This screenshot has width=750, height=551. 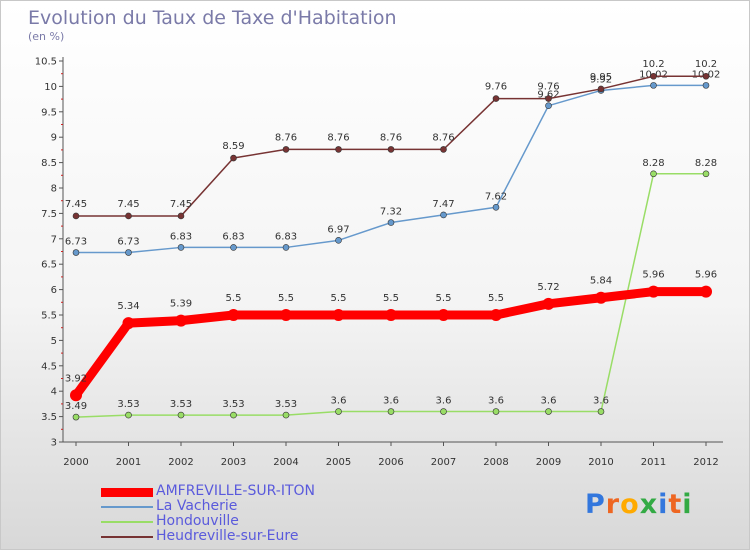 What do you see at coordinates (548, 87) in the screenshot?
I see `data-label: 9.76` at bounding box center [548, 87].